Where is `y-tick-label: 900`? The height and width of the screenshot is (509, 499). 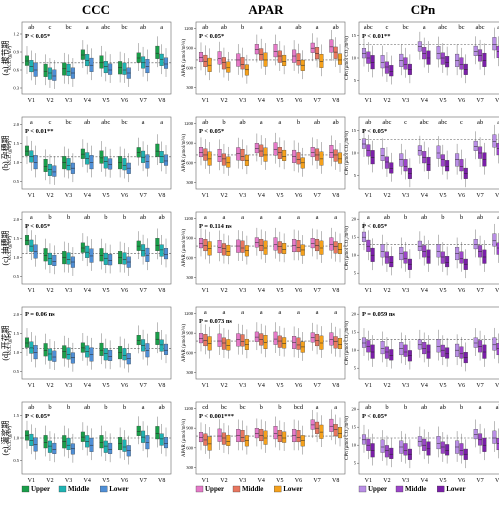 y-tick-label: 900 is located at coordinates (190, 333).